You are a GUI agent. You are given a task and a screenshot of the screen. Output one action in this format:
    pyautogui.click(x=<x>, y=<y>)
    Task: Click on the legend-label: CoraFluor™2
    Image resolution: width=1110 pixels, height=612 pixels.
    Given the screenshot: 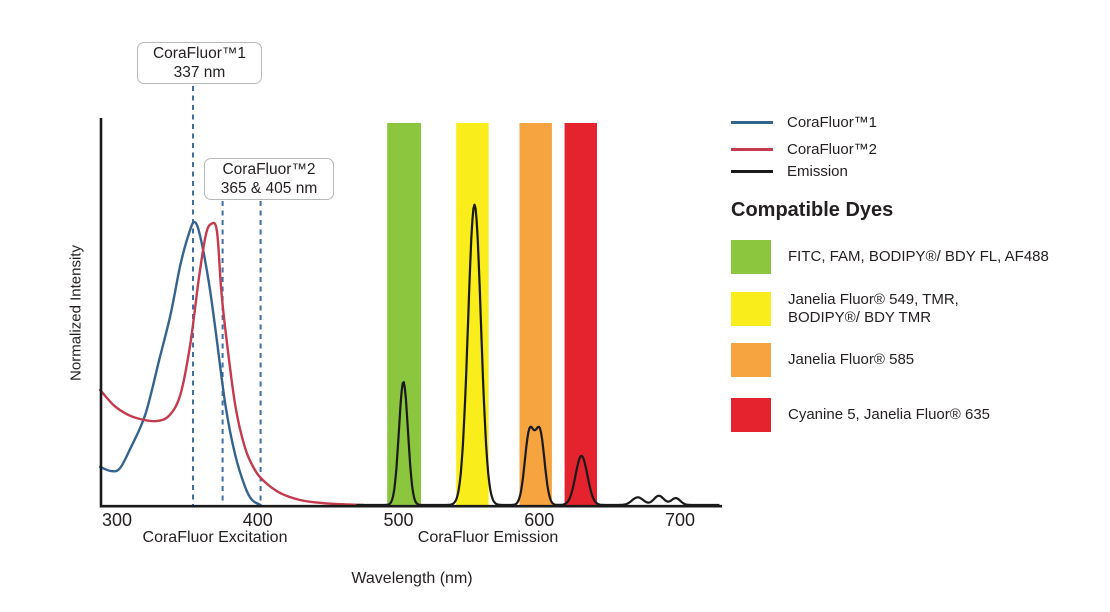 What is the action you would take?
    pyautogui.click(x=832, y=149)
    